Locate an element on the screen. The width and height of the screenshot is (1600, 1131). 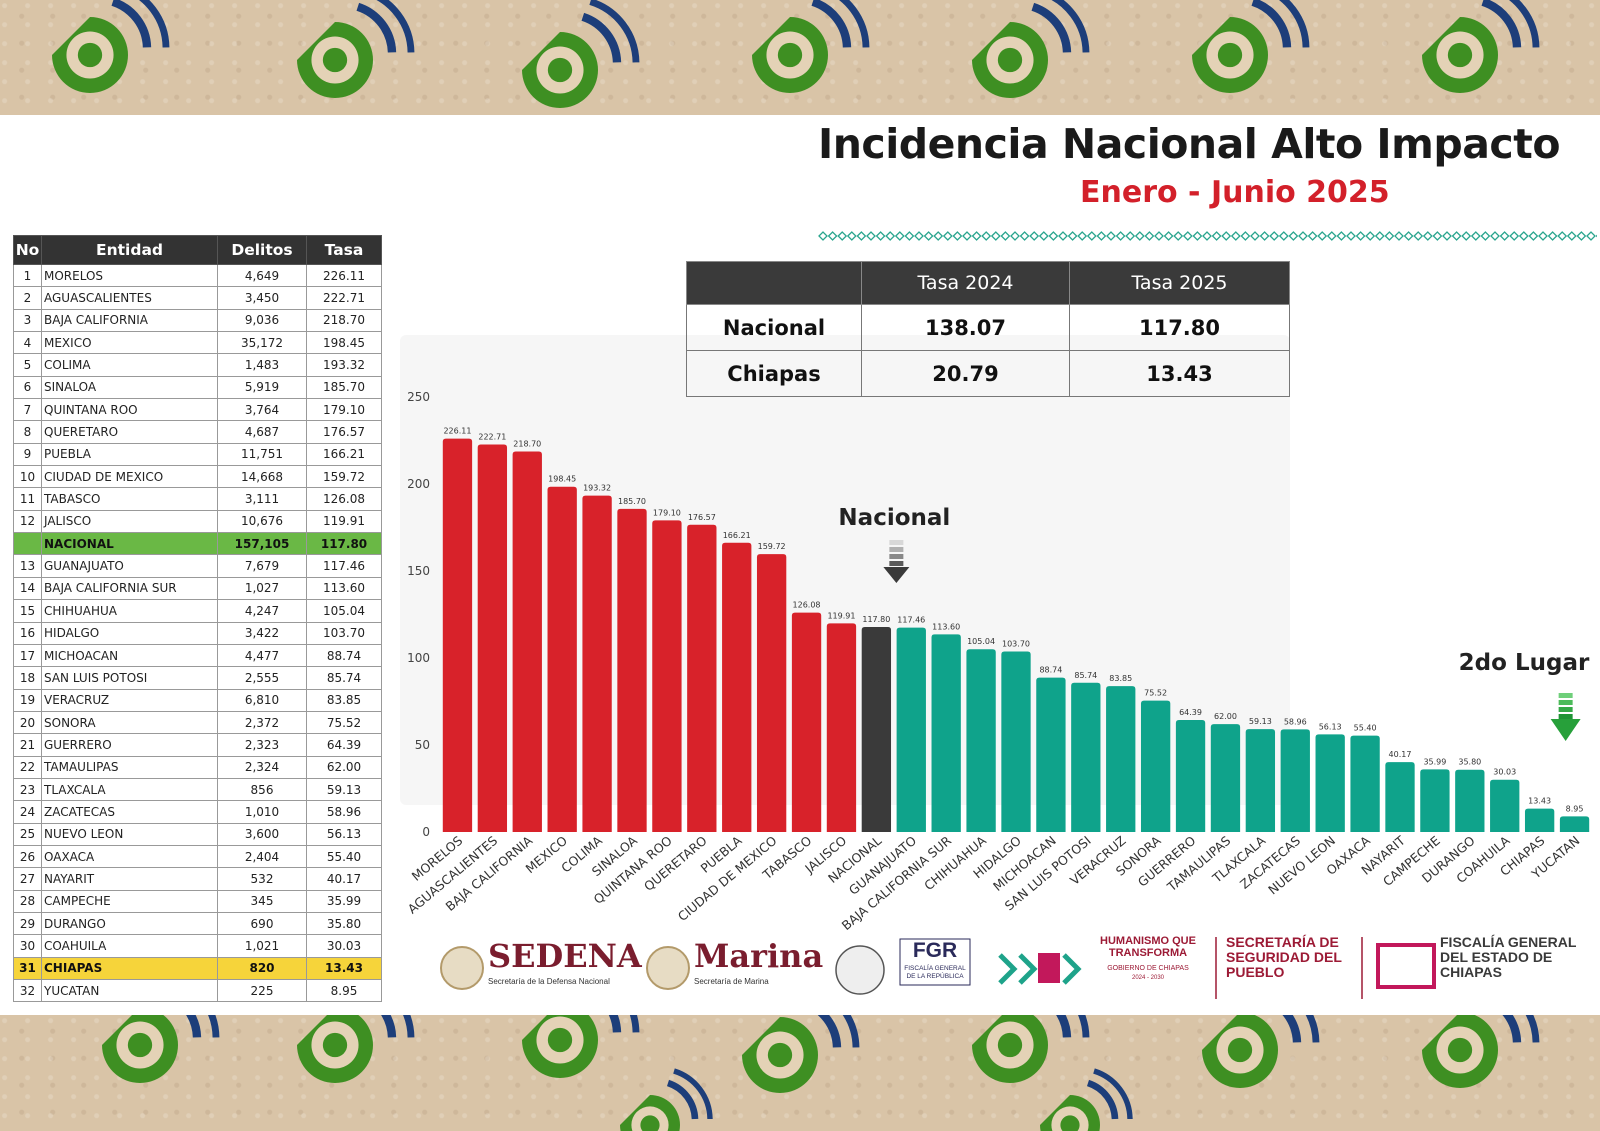
row-tasa: 176.57 is located at coordinates (344, 432).